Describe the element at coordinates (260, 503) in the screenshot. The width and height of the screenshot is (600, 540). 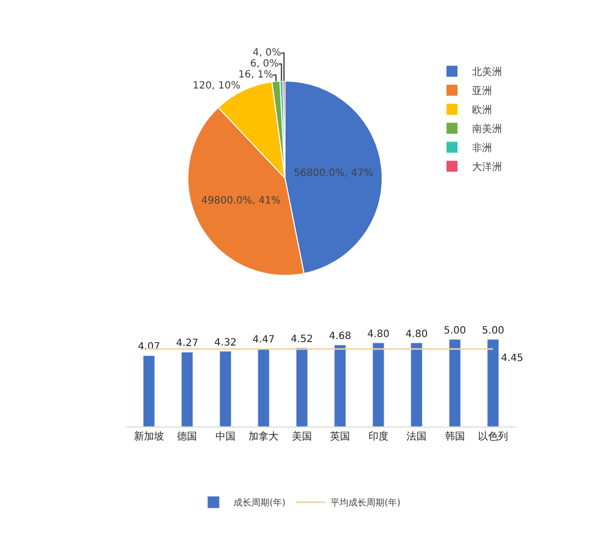
I see `legend-label: 成长周期(年)` at that location.